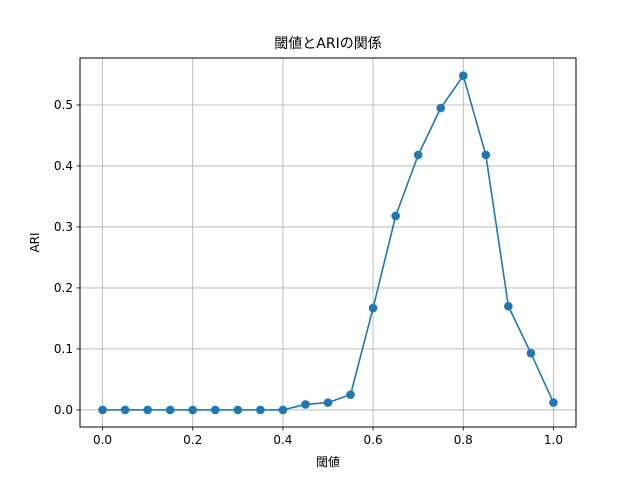  Describe the element at coordinates (373, 440) in the screenshot. I see `x-tick-label: 0.6` at that location.